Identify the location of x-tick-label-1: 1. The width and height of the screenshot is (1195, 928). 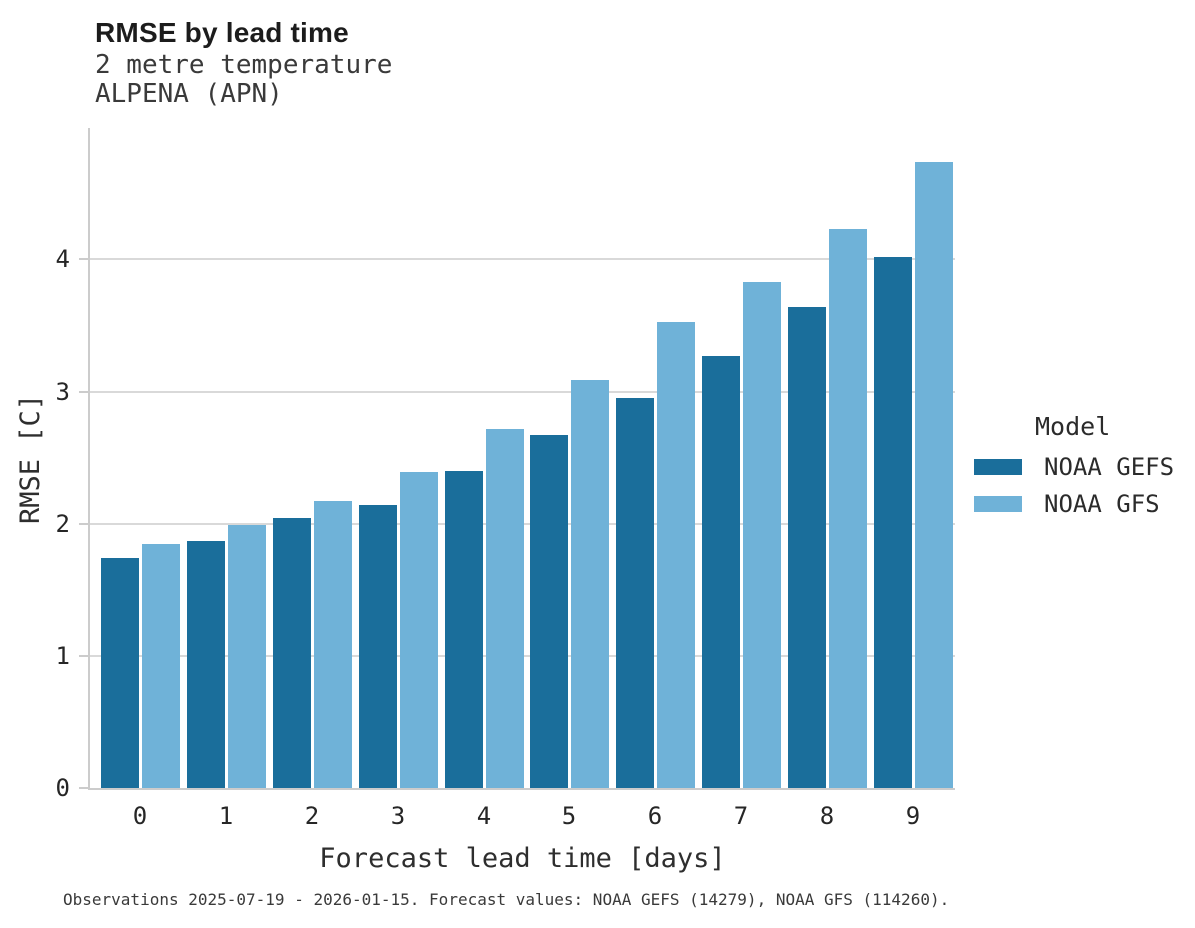
(226, 816).